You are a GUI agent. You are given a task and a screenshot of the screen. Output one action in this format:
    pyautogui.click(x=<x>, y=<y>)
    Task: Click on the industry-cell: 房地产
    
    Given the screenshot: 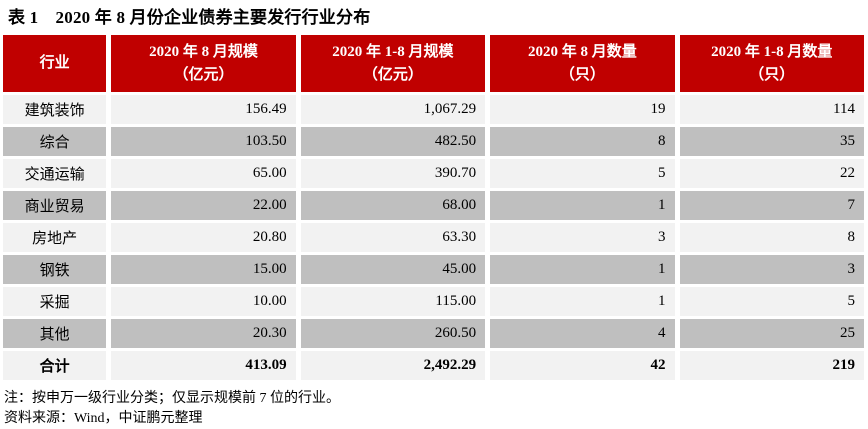 What is the action you would take?
    pyautogui.click(x=55, y=237)
    